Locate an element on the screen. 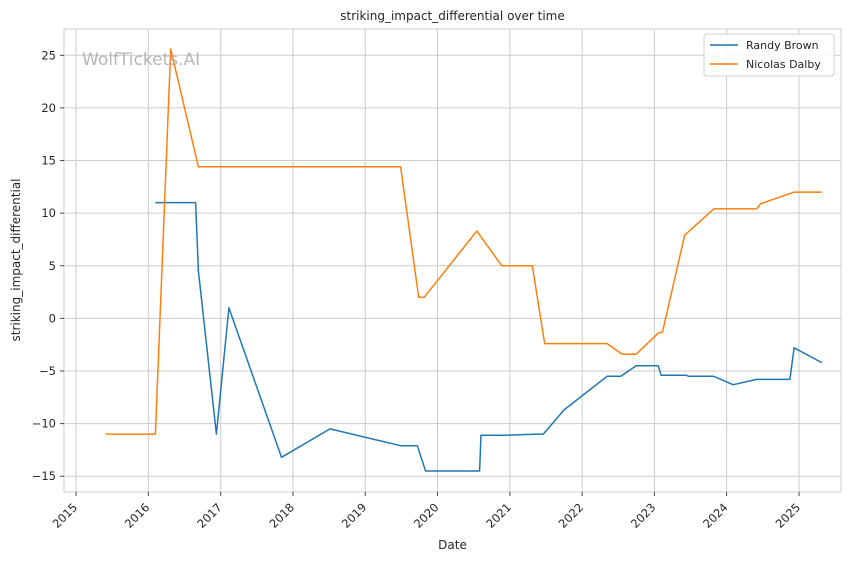 Image resolution: width=850 pixels, height=561 pixels. y-tick-label: 20 is located at coordinates (48, 108).